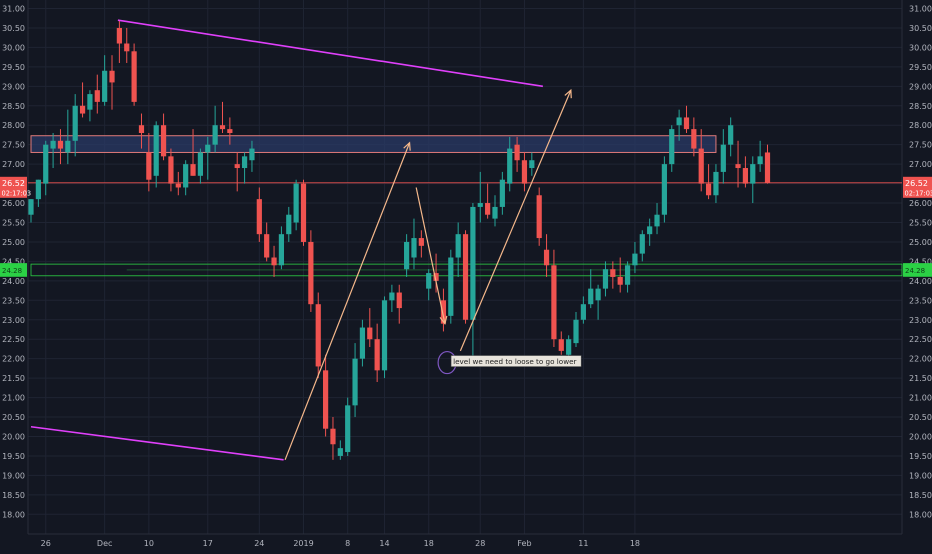  What do you see at coordinates (920, 125) in the screenshot?
I see `right-tick-label: 28.00` at bounding box center [920, 125].